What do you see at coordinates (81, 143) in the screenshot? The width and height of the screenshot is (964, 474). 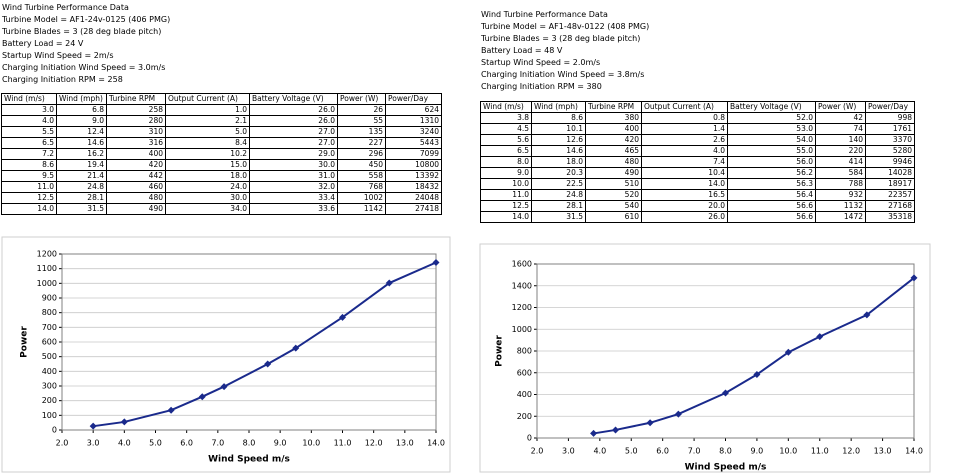 I see `table-cell: 14.6` at bounding box center [81, 143].